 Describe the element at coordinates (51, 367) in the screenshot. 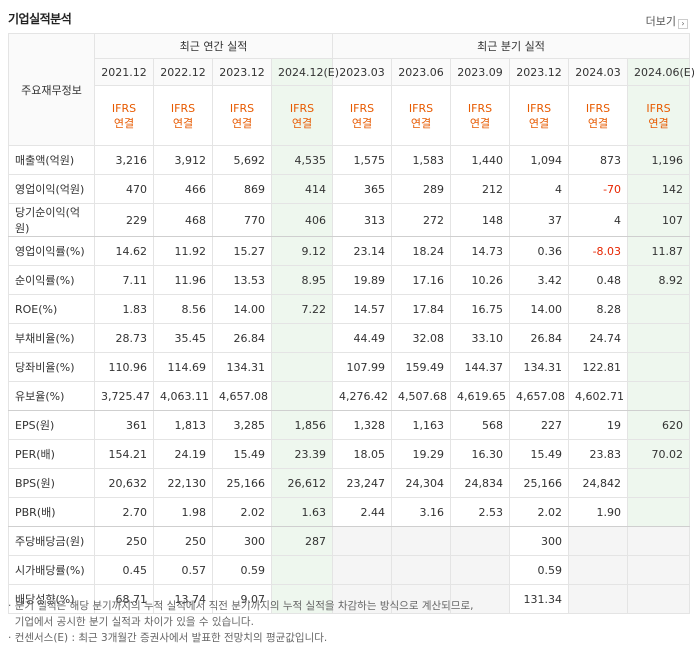

I see `row-label: 당좌비율(%)` at that location.